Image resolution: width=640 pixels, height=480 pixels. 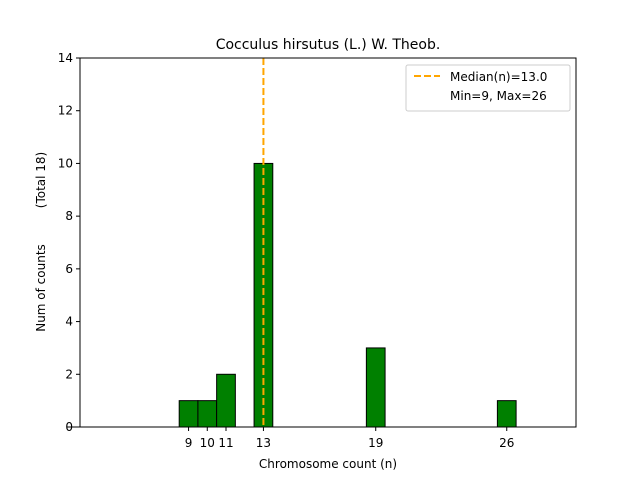 I want to click on y-tick-label: 12, so click(x=65, y=111).